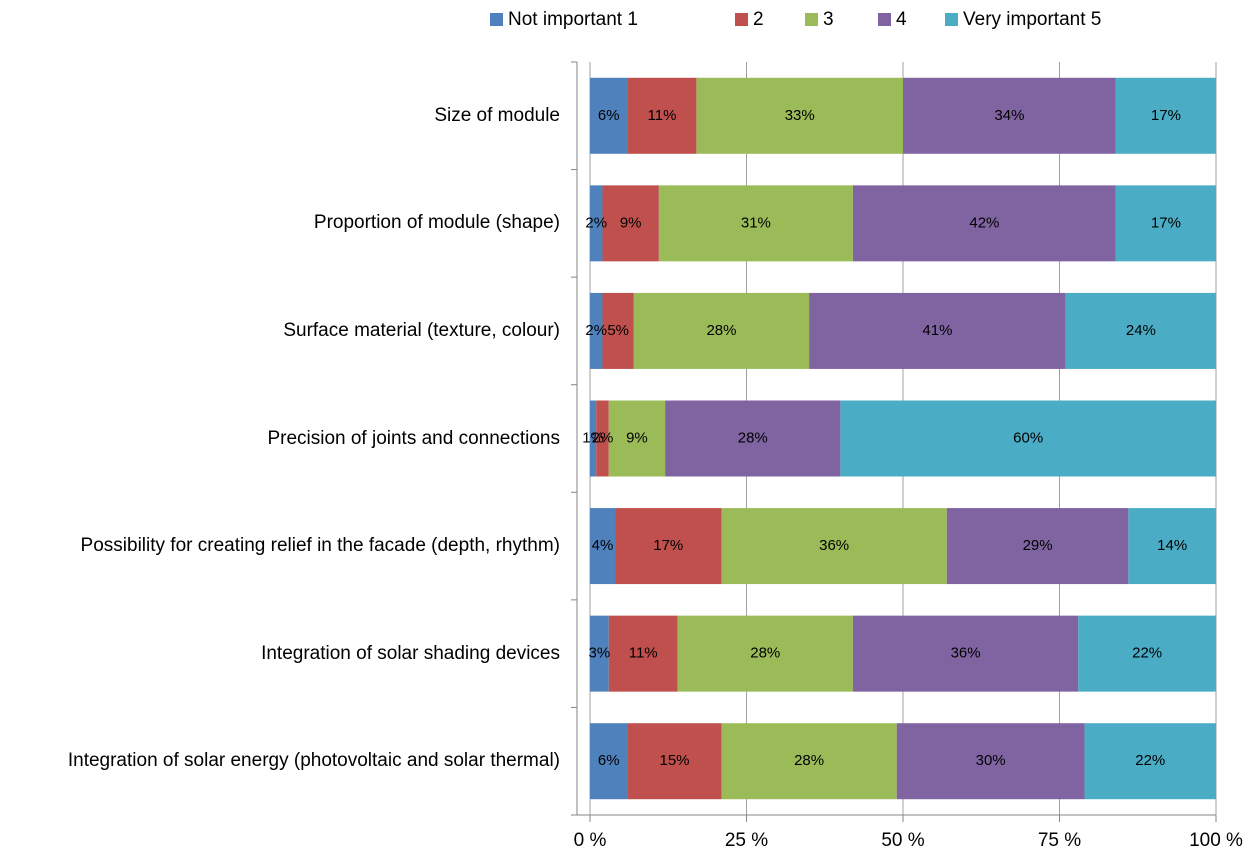 Image resolution: width=1259 pixels, height=863 pixels. What do you see at coordinates (1032, 19) in the screenshot?
I see `legend-label: Very important 5` at bounding box center [1032, 19].